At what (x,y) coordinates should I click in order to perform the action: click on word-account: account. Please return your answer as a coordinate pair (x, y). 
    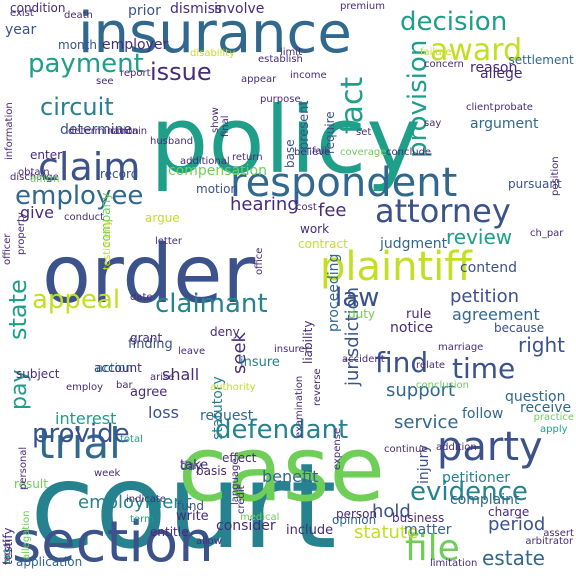
    Looking at the image, I should click on (118, 368).